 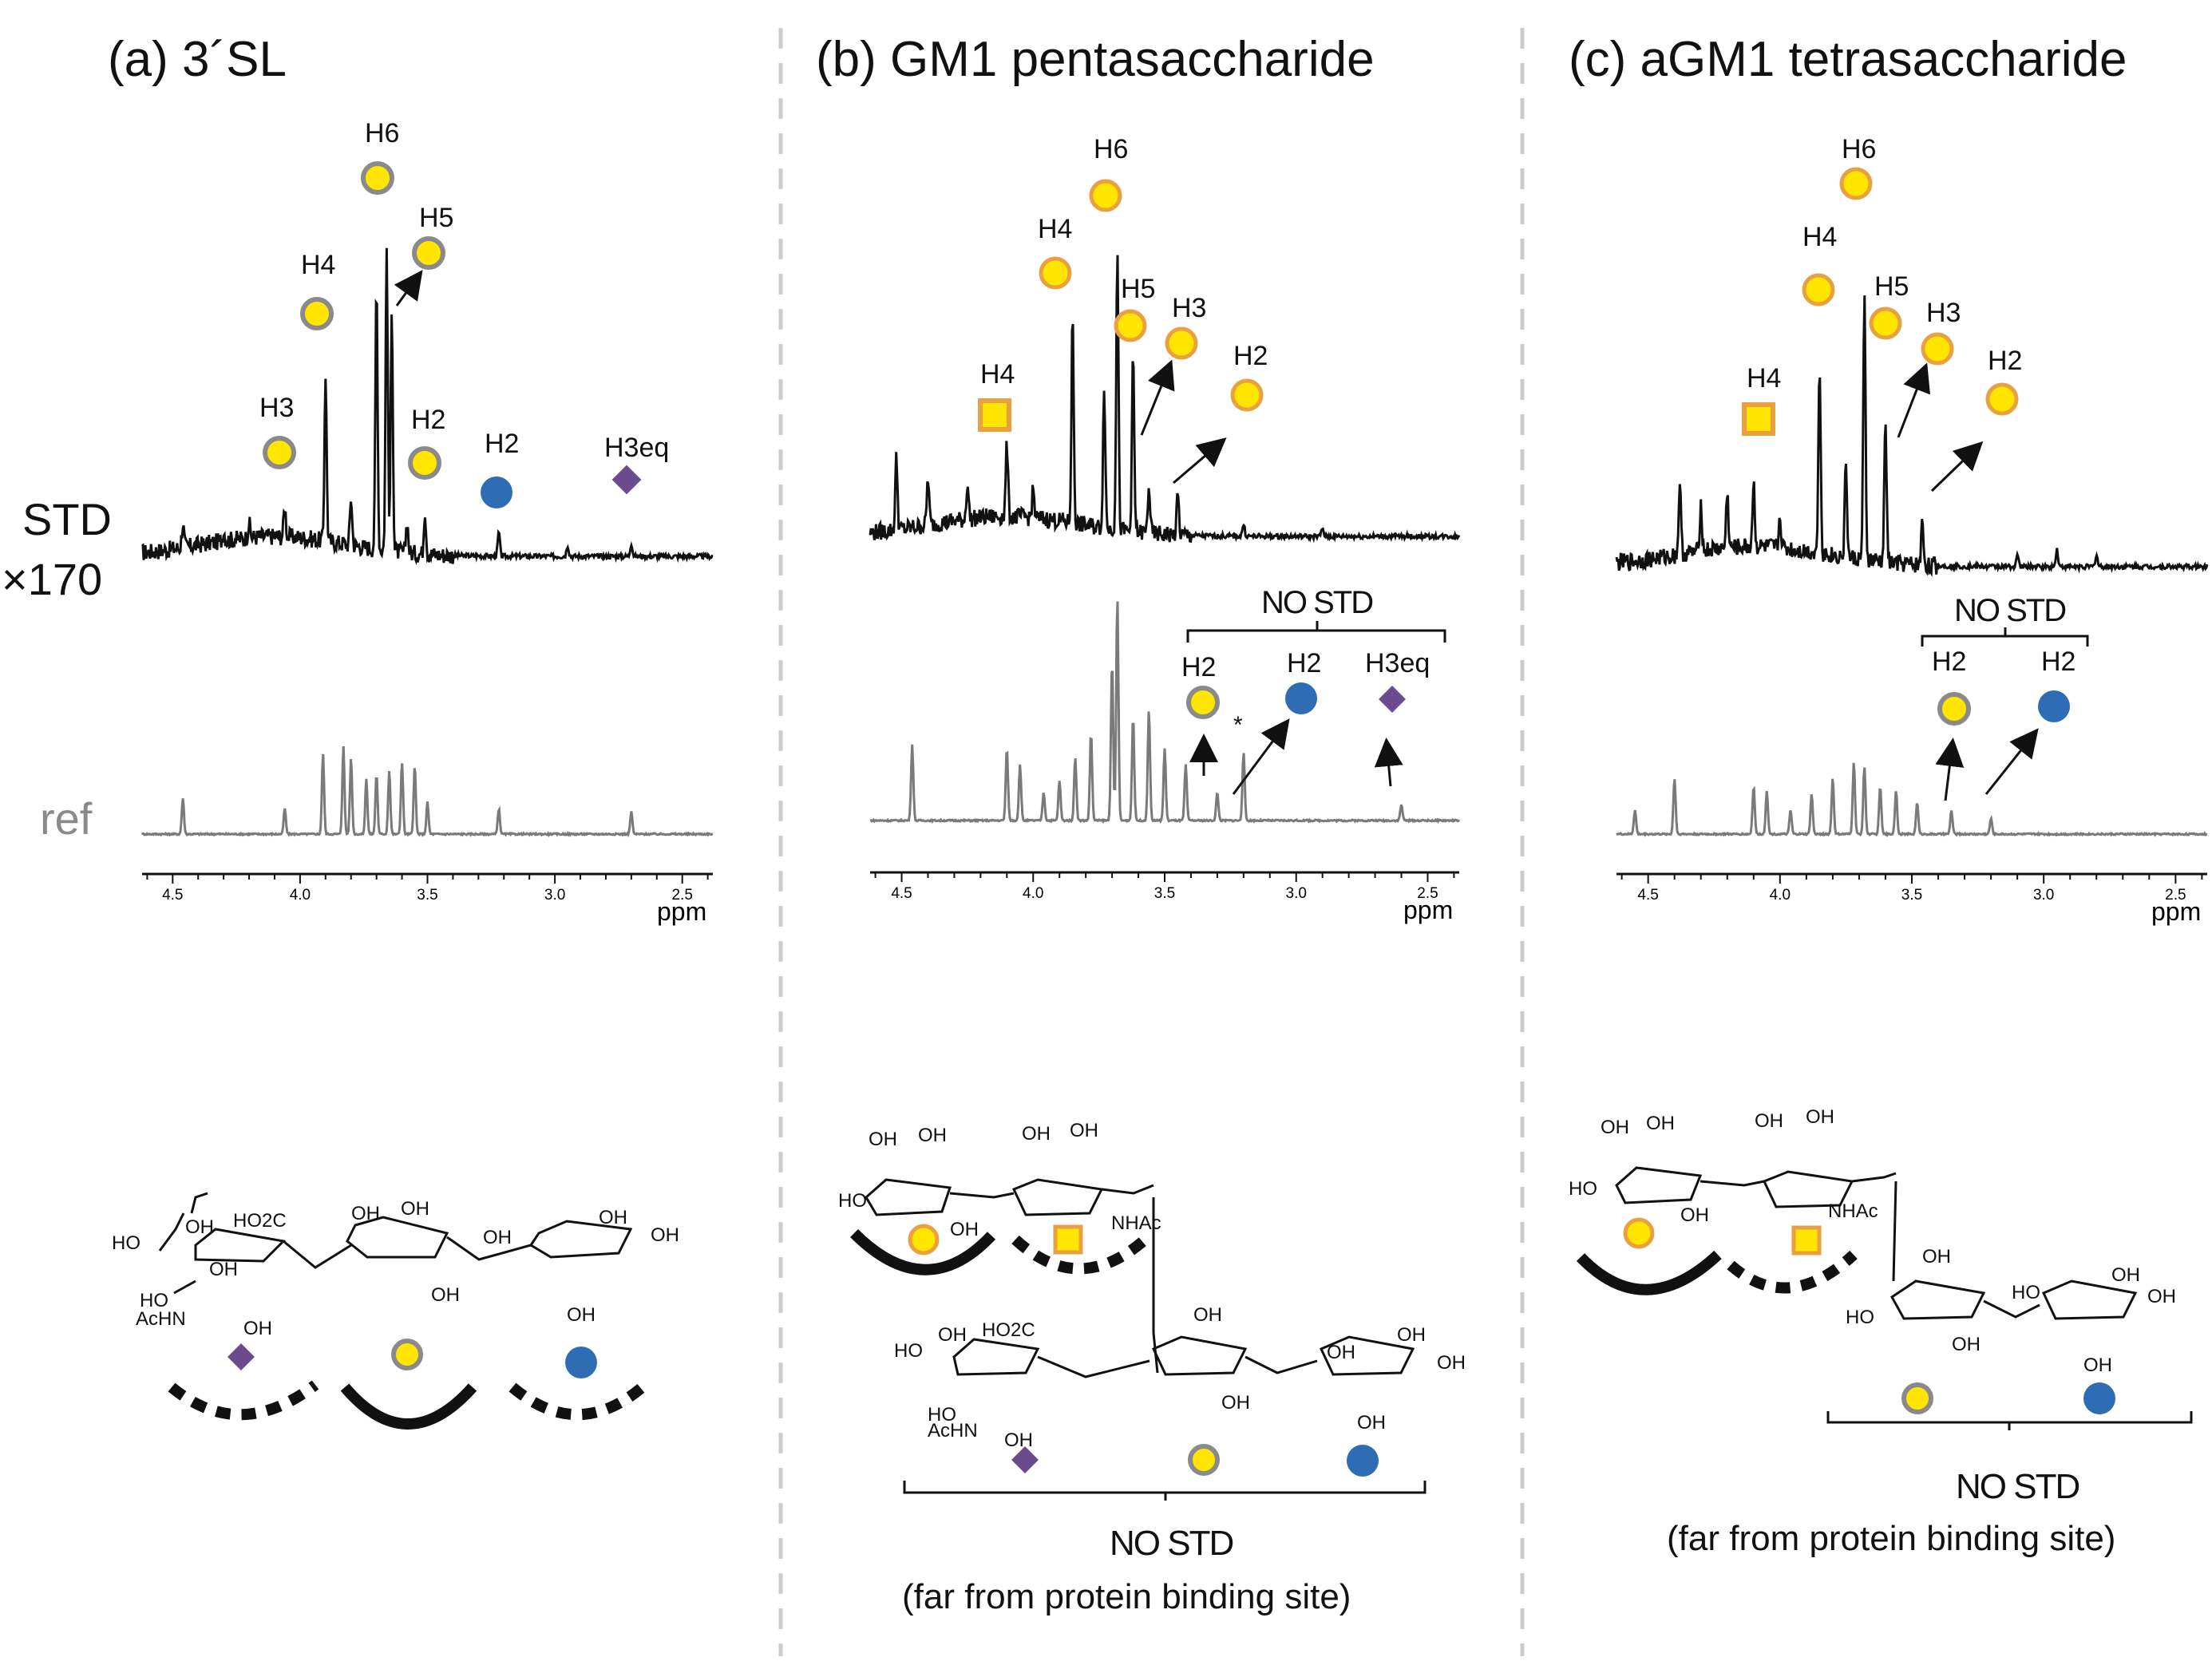 What do you see at coordinates (415, 1209) in the screenshot?
I see `chem-oh-a3: OH` at bounding box center [415, 1209].